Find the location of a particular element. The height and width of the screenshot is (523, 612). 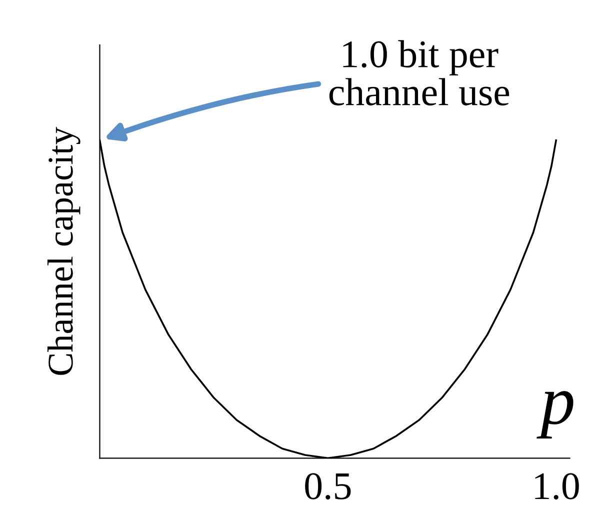

x-axis-title: p is located at coordinates (555, 414).